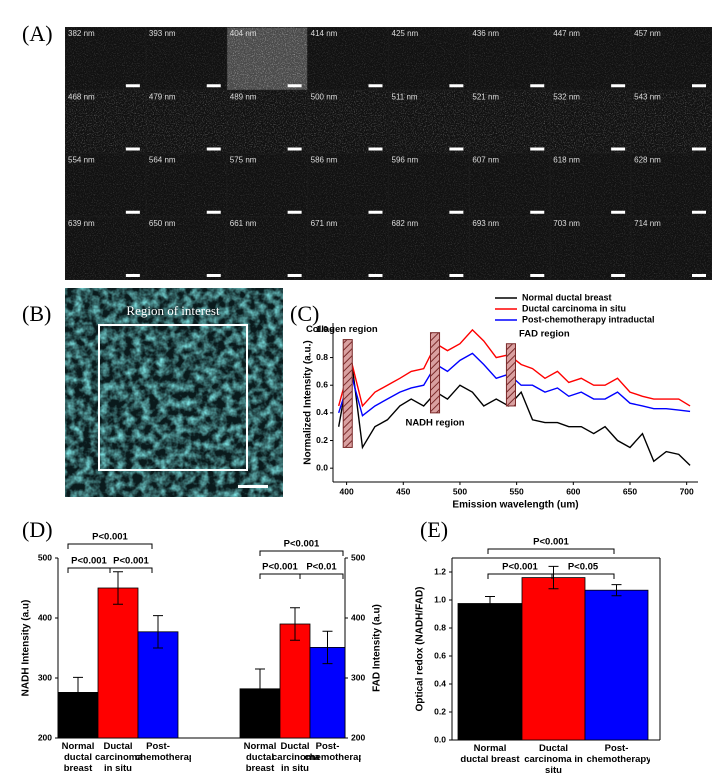  Describe the element at coordinates (37, 529) in the screenshot. I see `panel-label: (D)` at that location.